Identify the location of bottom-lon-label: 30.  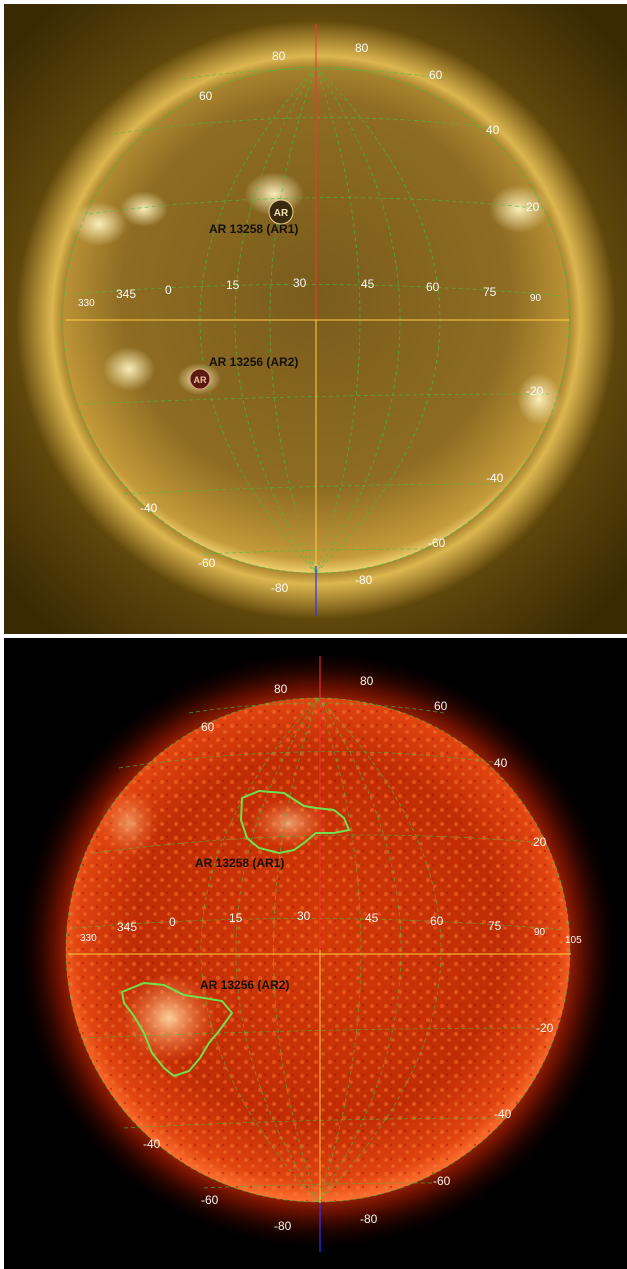
(304, 916).